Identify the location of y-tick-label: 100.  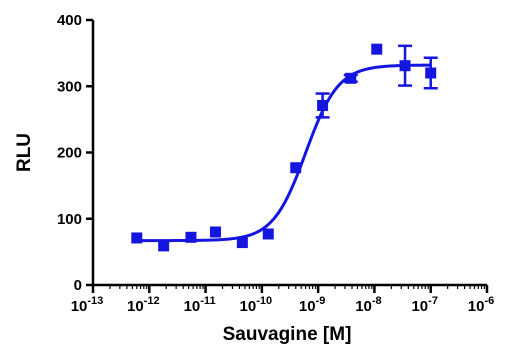
(69, 219).